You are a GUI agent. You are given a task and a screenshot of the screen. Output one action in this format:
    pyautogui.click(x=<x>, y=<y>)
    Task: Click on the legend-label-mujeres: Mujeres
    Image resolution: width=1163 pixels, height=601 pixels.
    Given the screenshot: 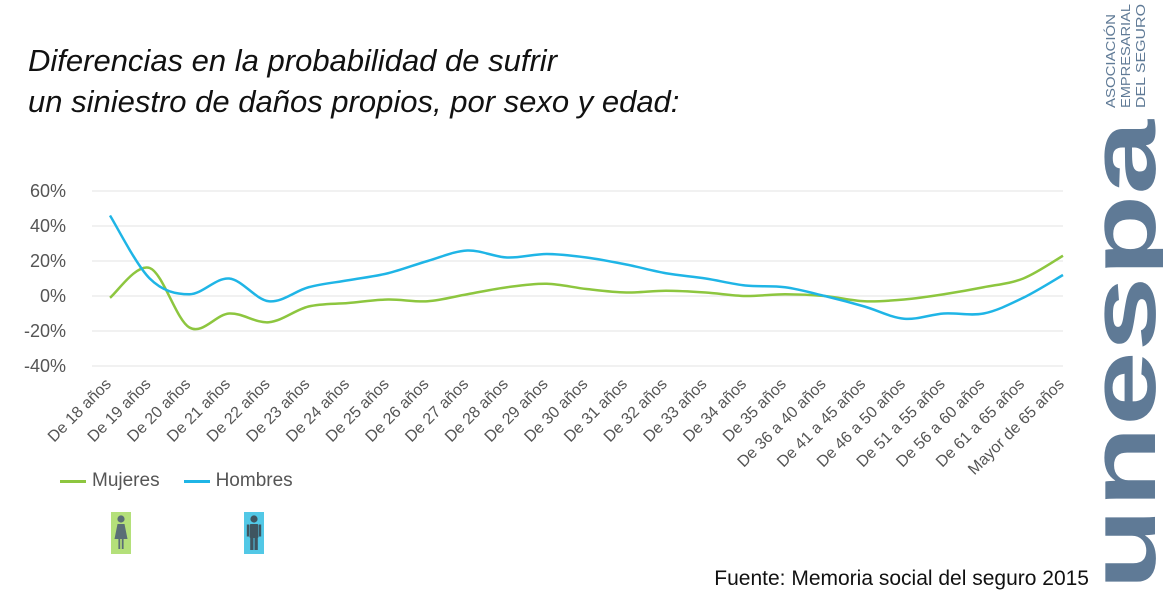 What is the action you would take?
    pyautogui.click(x=126, y=480)
    